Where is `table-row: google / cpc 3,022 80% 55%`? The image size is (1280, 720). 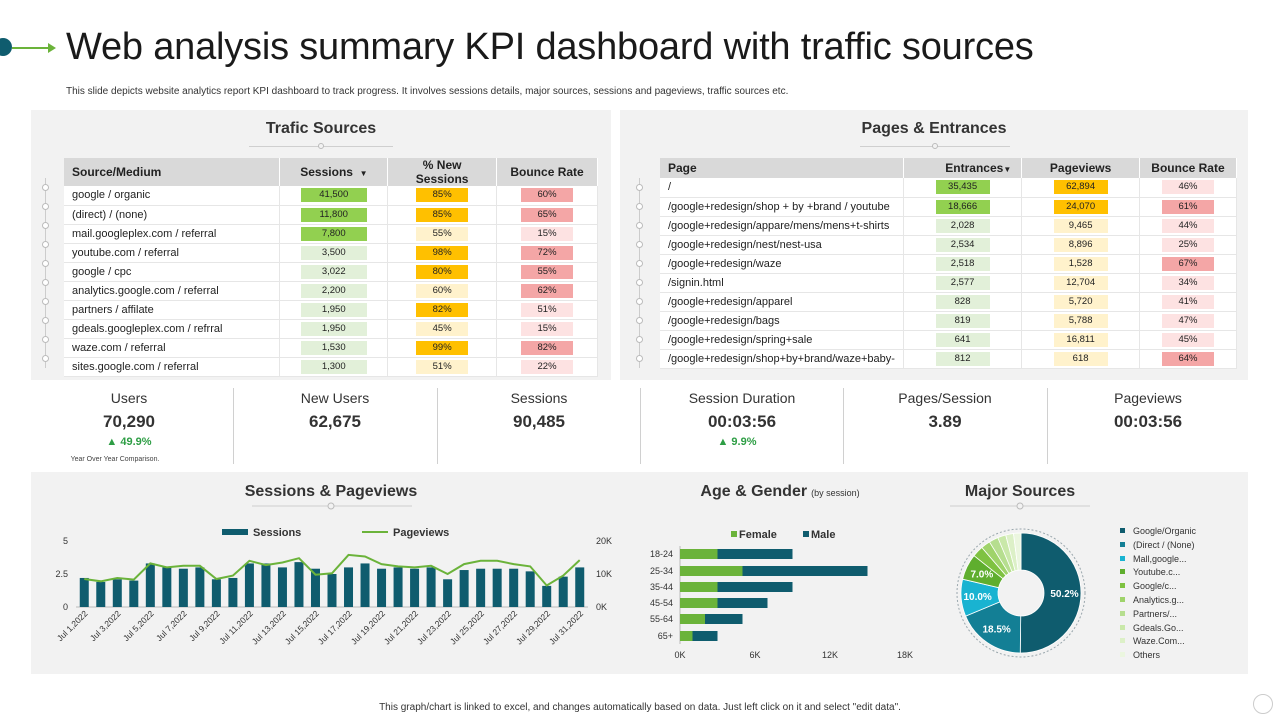
table-row: google / cpc 3,022 80% 55% is located at coordinates (331, 272).